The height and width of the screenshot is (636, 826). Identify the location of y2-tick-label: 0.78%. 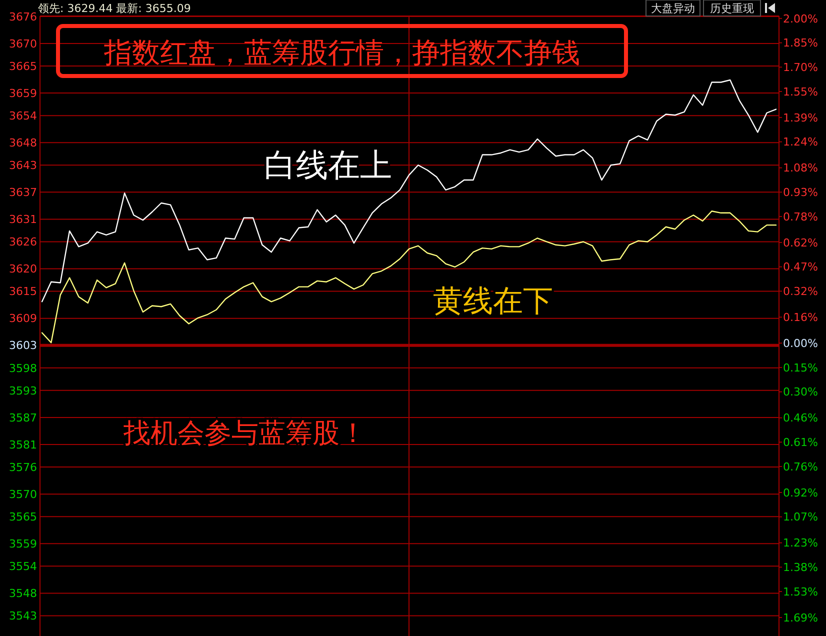
(800, 217).